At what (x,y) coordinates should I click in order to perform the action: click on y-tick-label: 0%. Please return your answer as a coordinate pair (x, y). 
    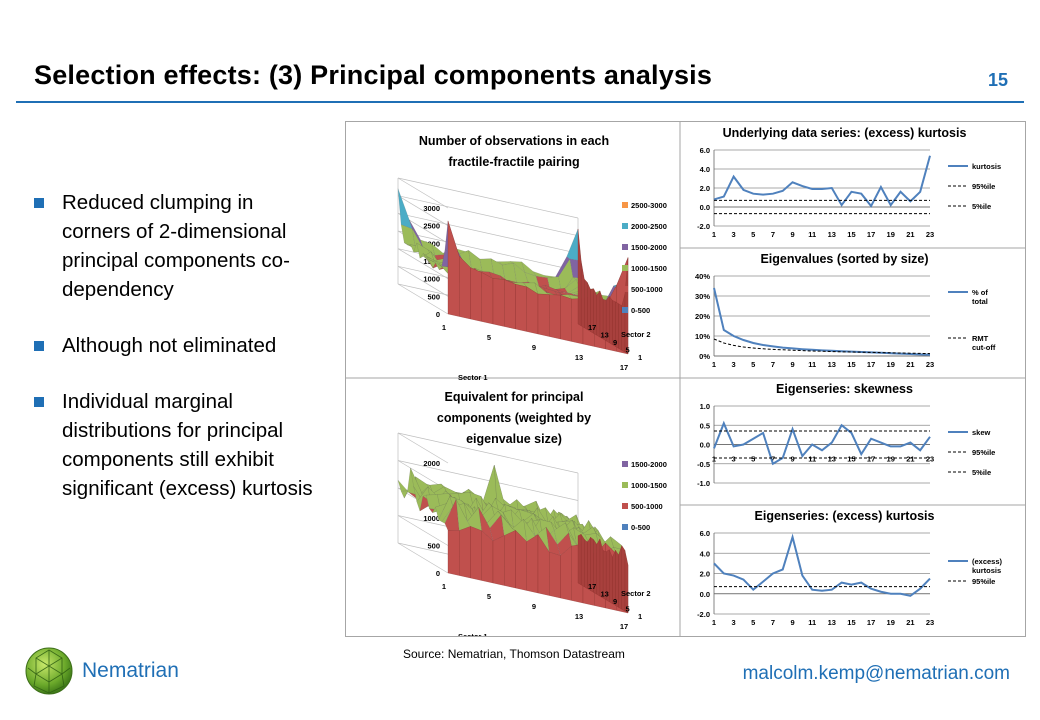
    Looking at the image, I should click on (704, 356).